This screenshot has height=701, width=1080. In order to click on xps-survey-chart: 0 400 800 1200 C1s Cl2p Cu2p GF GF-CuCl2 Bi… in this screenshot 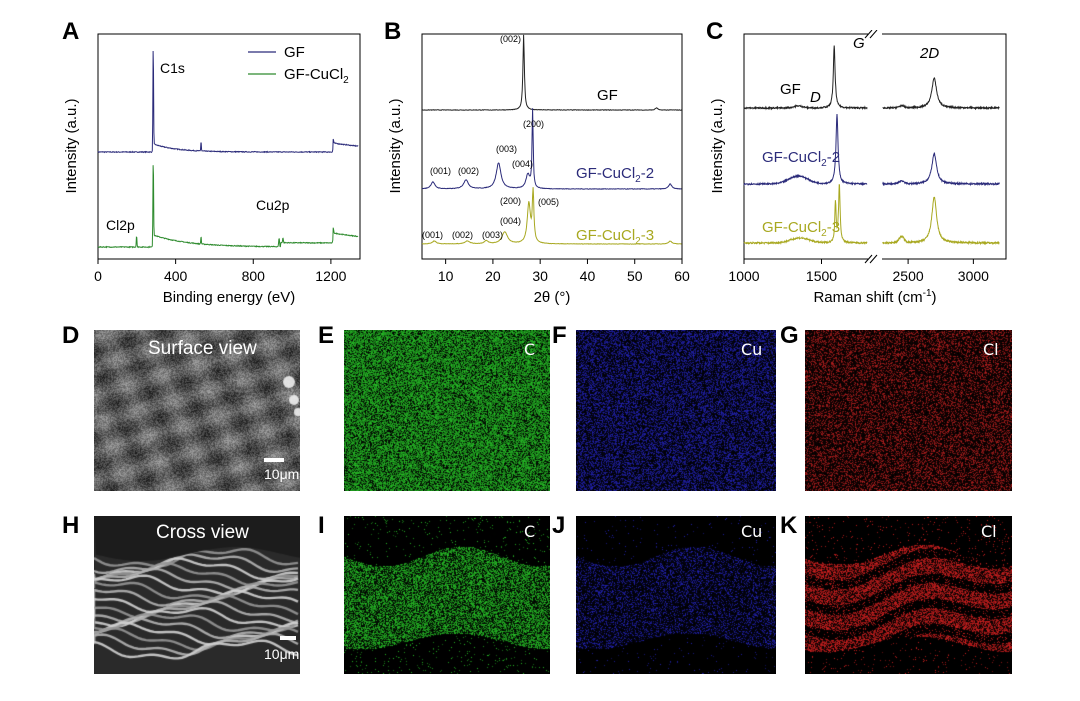, I will do `click(212, 169)`.